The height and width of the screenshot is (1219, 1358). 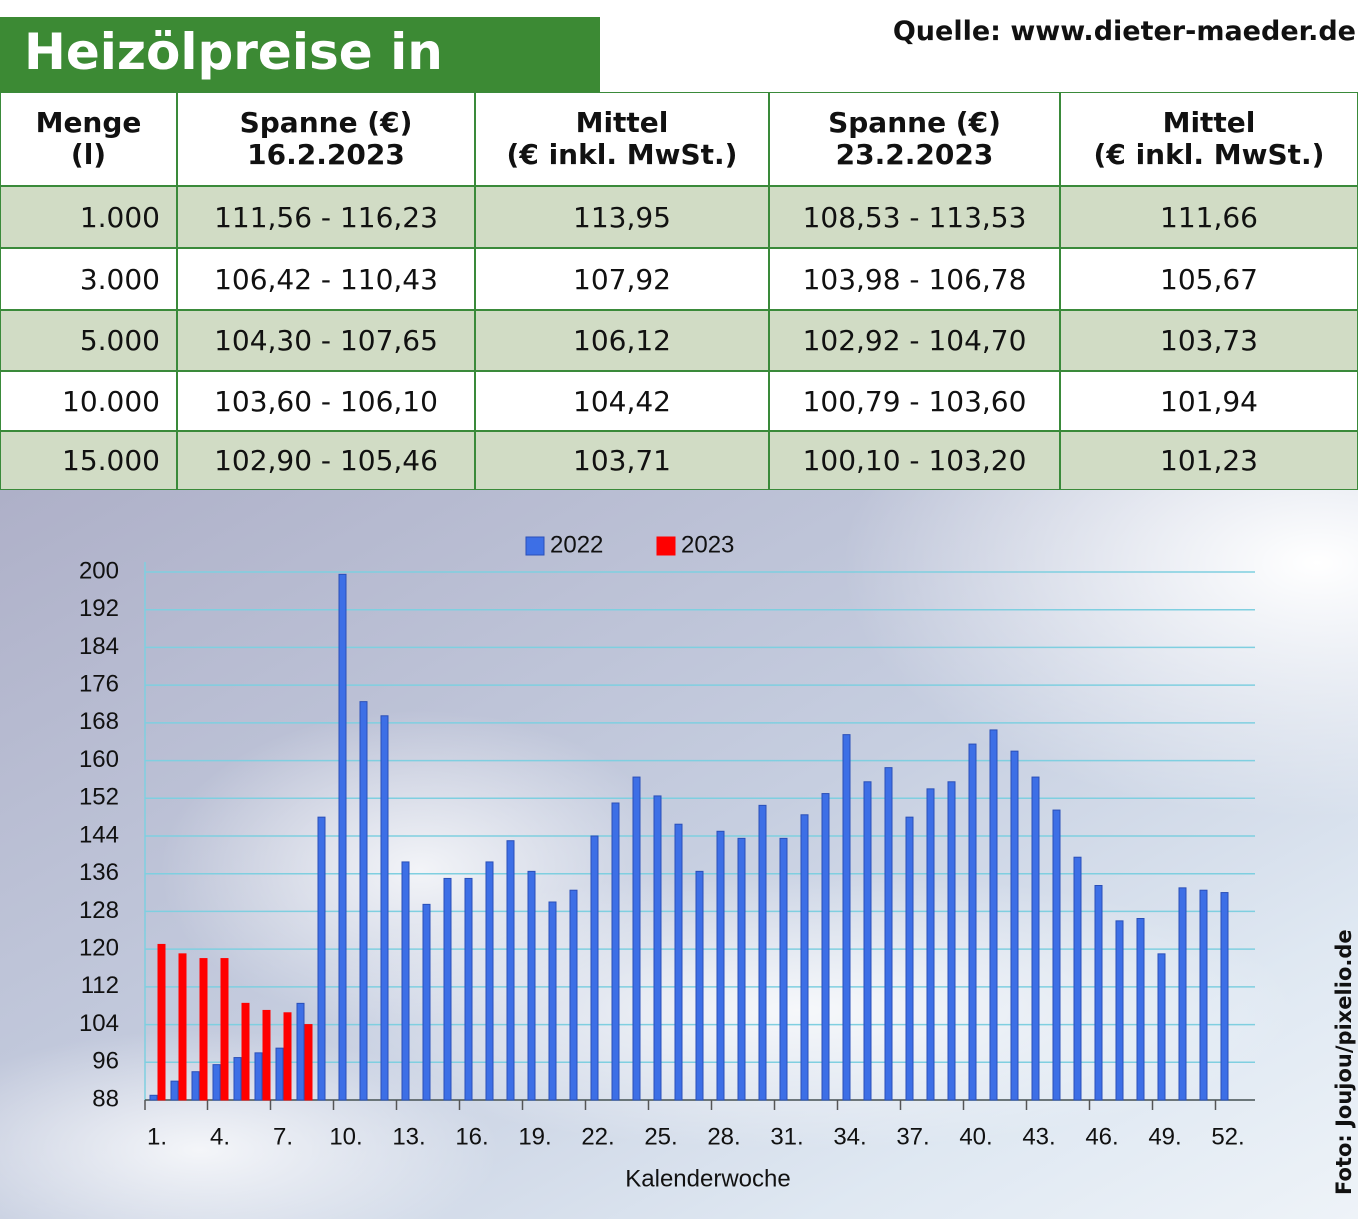 What do you see at coordinates (1038, 1136) in the screenshot?
I see `x-tick-label: 43.` at bounding box center [1038, 1136].